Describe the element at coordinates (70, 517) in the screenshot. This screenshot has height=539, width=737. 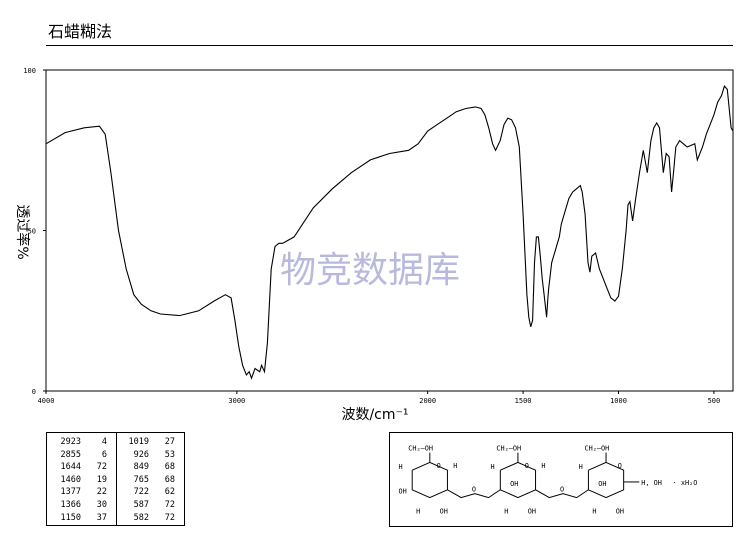
I see `peak-wavenumber: 1150` at that location.